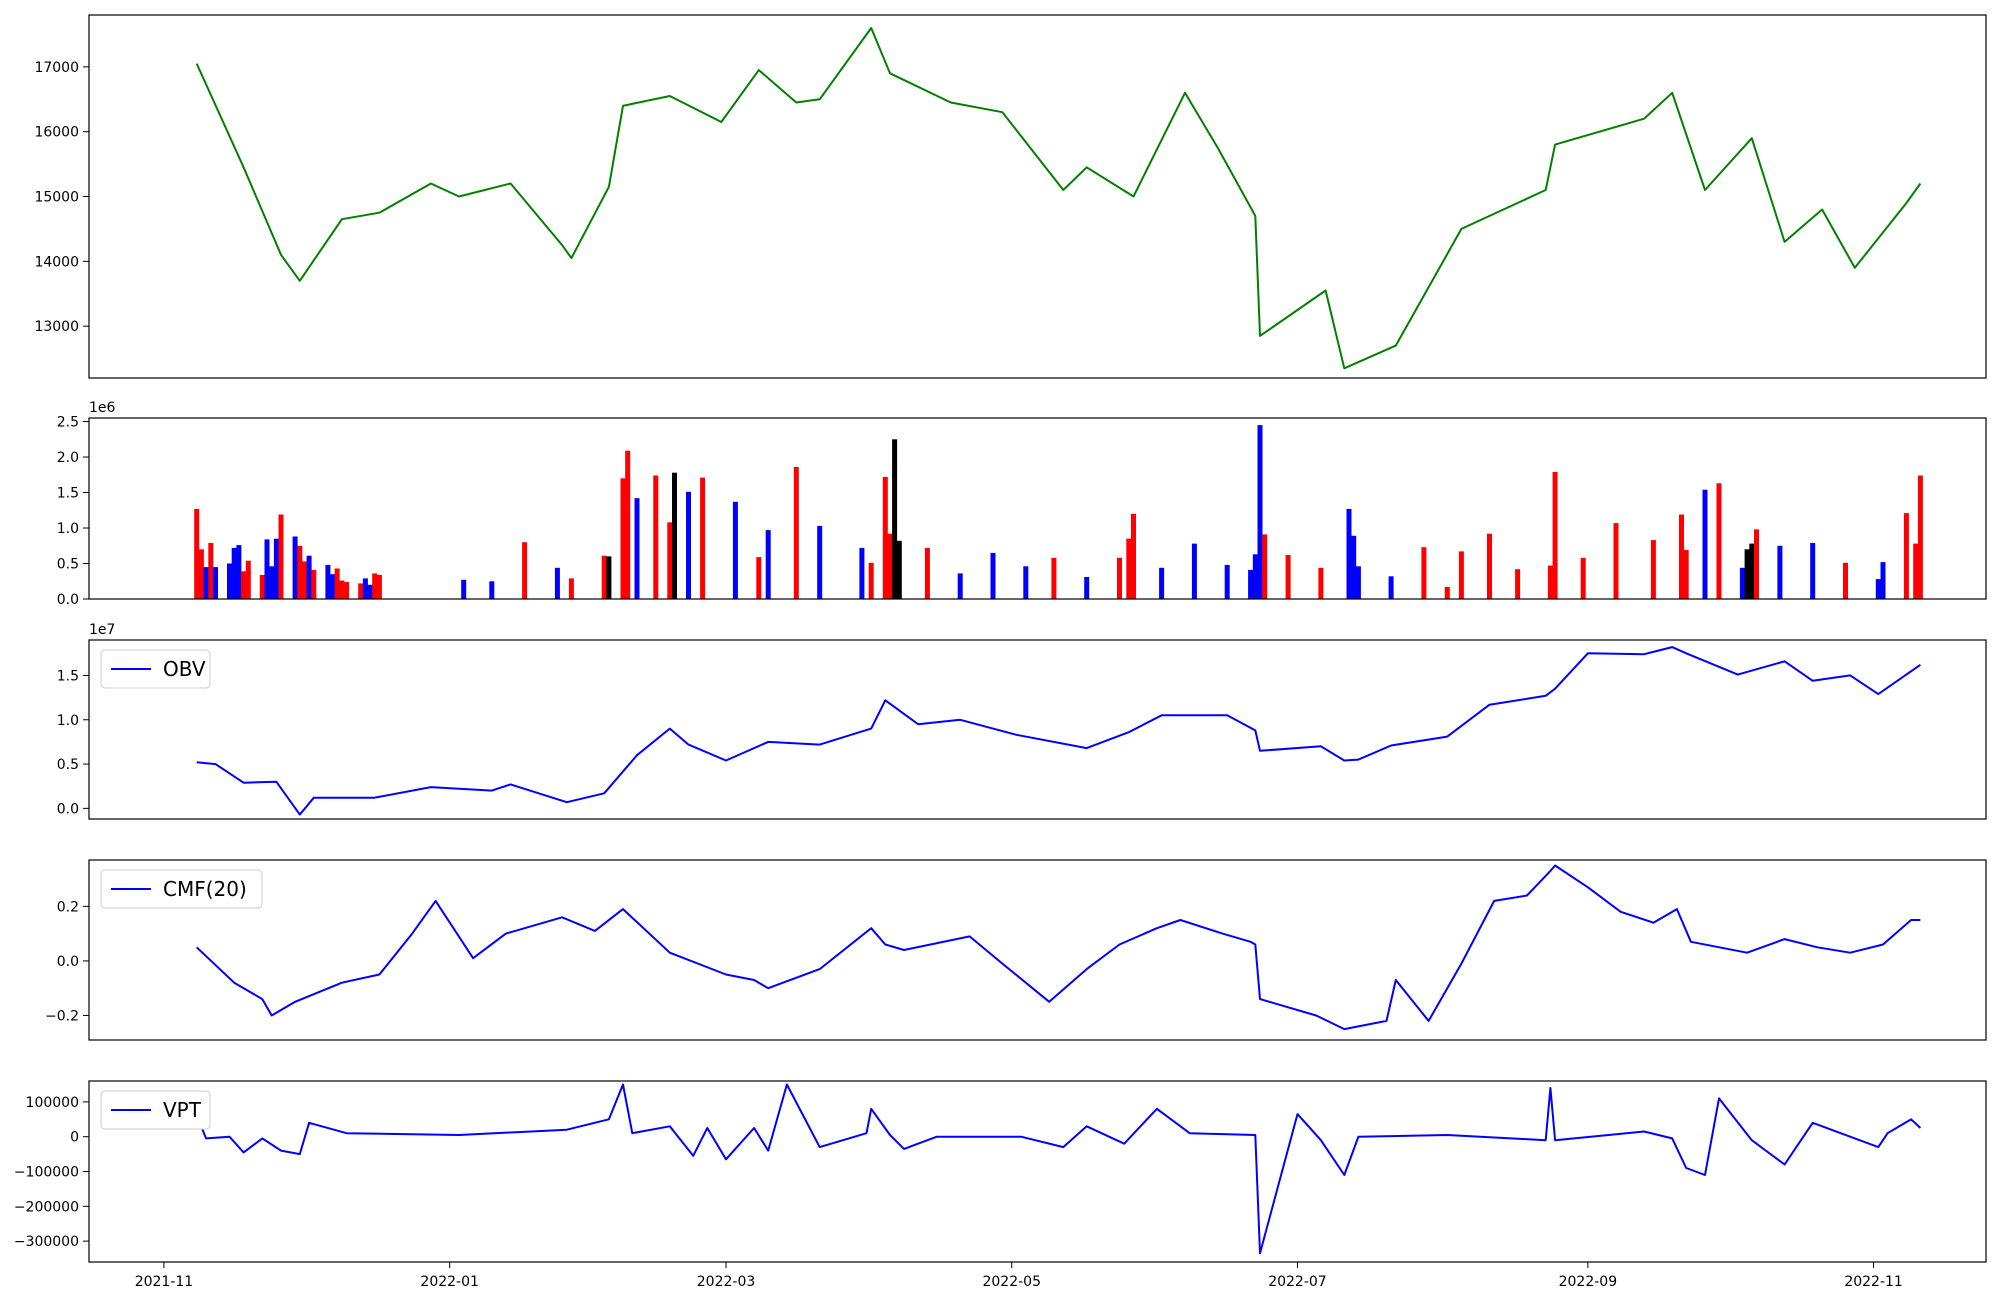 The width and height of the screenshot is (2000, 1300). Describe the element at coordinates (155, 1110) in the screenshot. I see `vpt-legend-box` at that location.